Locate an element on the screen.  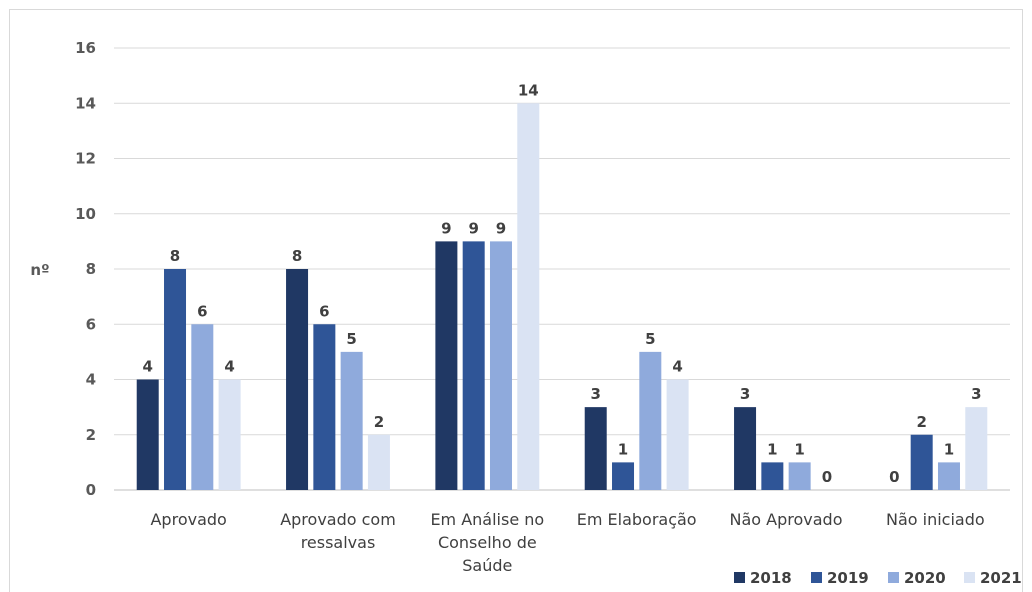
legend-label-2019: 2019 is located at coordinates (848, 578).